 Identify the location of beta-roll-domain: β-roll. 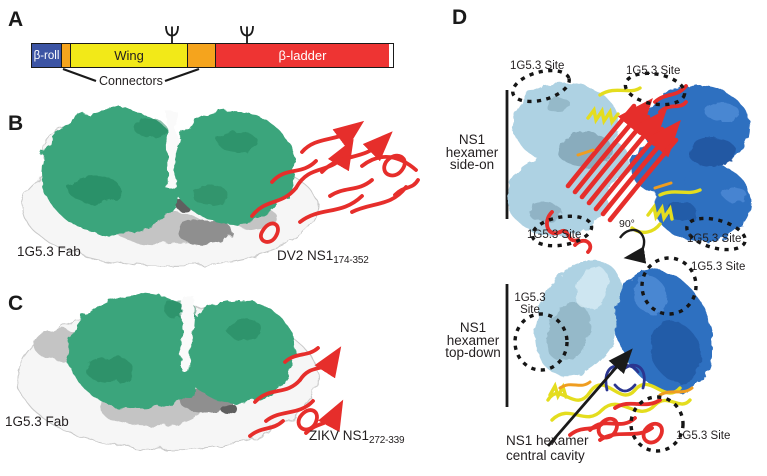
(46, 55).